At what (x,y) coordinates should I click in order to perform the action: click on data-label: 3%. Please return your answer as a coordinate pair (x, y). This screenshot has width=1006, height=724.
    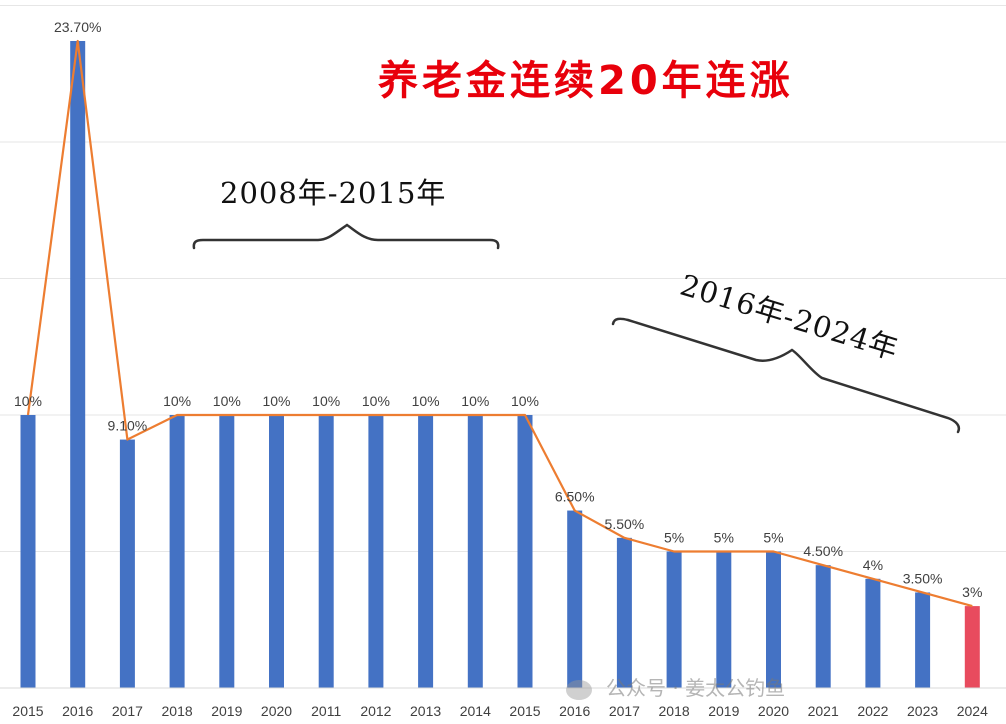
    Looking at the image, I should click on (972, 592).